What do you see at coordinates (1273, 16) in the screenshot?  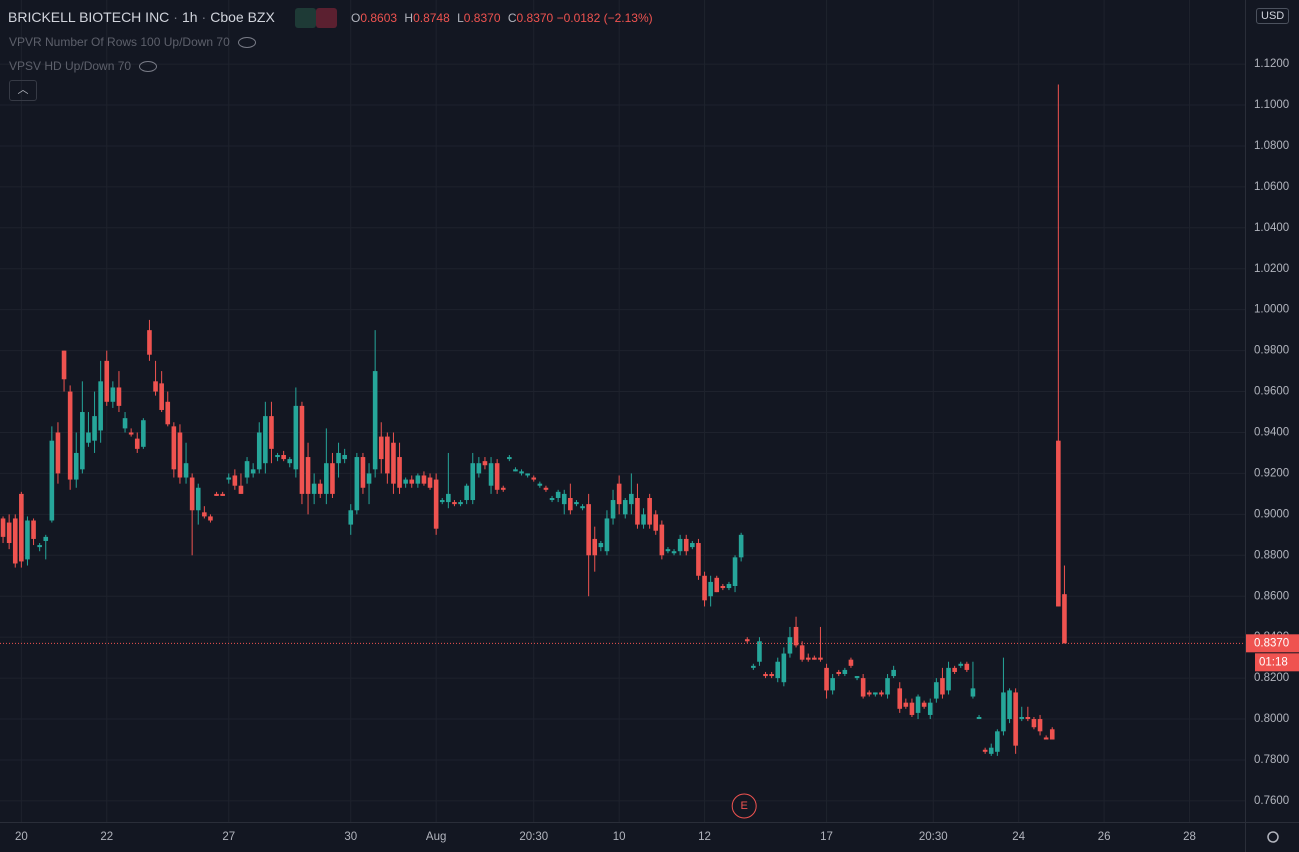 I see `currency-button: USD` at bounding box center [1273, 16].